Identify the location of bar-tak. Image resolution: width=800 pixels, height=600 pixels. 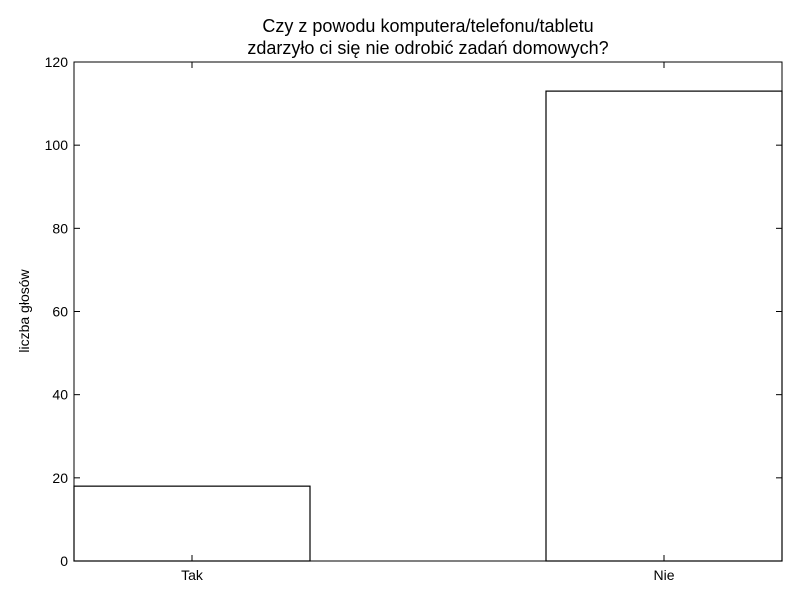
(192, 523).